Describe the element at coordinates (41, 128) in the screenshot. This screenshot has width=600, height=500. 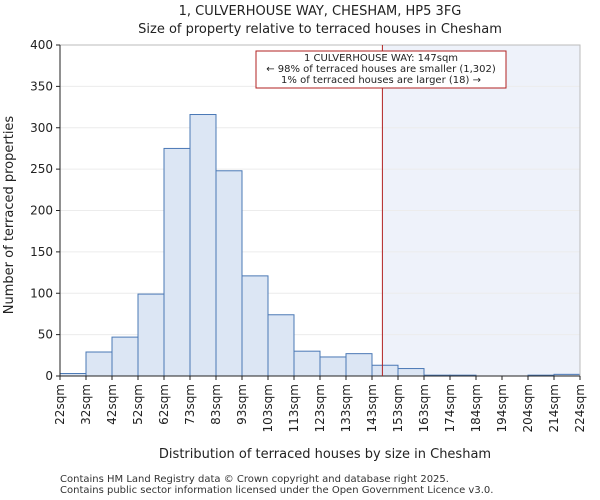
I see `y-tick-label-6: 300` at that location.